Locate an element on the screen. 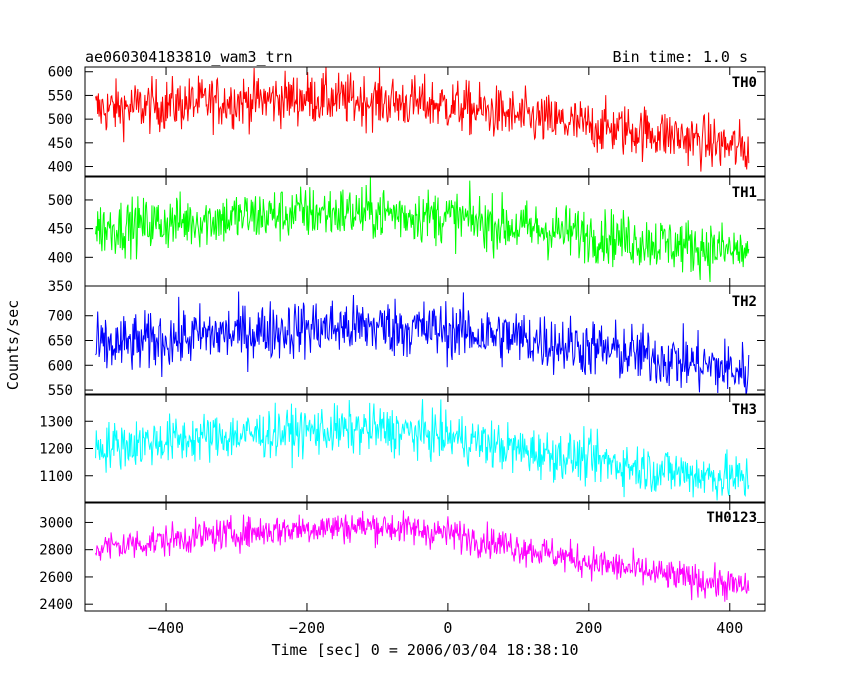  x-tick-label: 0 is located at coordinates (447, 628).